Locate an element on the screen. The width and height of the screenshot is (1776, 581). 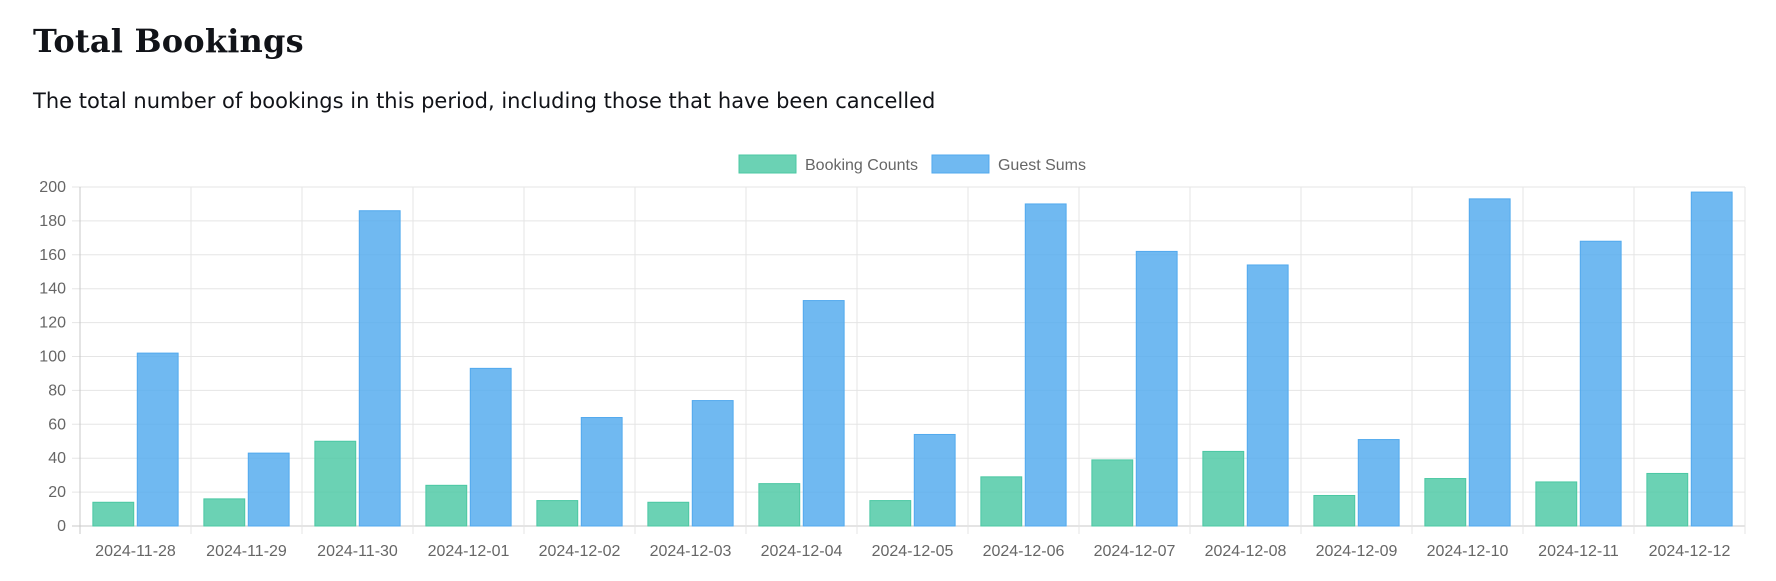
legend-label-guest-sums: Guest Sums is located at coordinates (1042, 165).